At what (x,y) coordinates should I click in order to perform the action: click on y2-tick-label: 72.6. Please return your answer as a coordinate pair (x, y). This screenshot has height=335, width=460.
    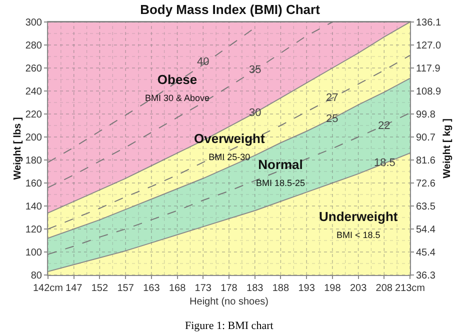
    Looking at the image, I should click on (426, 184).